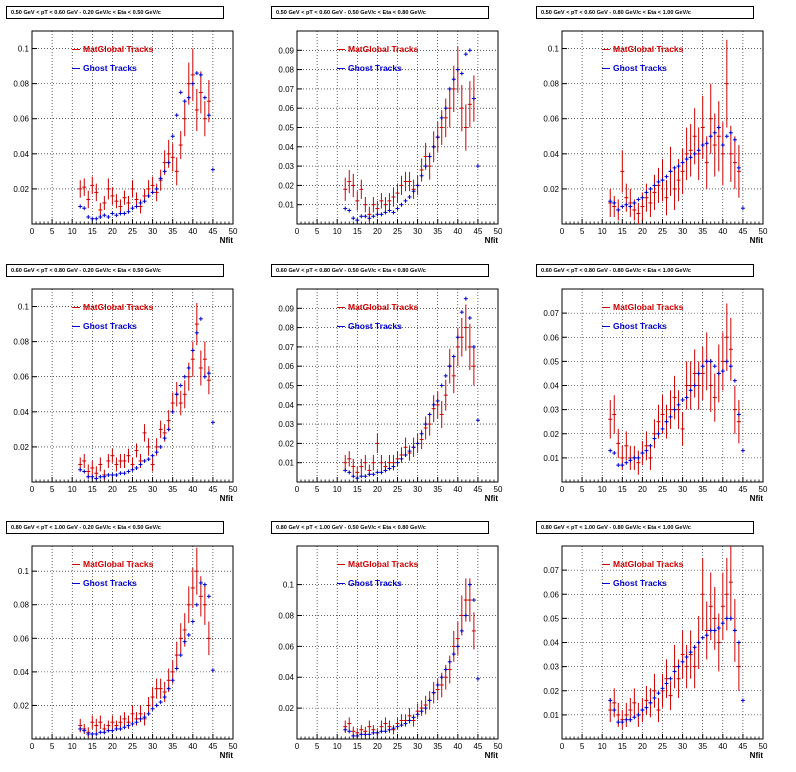 Image resolution: width=796 pixels, height=772 pixels. I want to click on y-tick-label: 0.1, so click(24, 307).